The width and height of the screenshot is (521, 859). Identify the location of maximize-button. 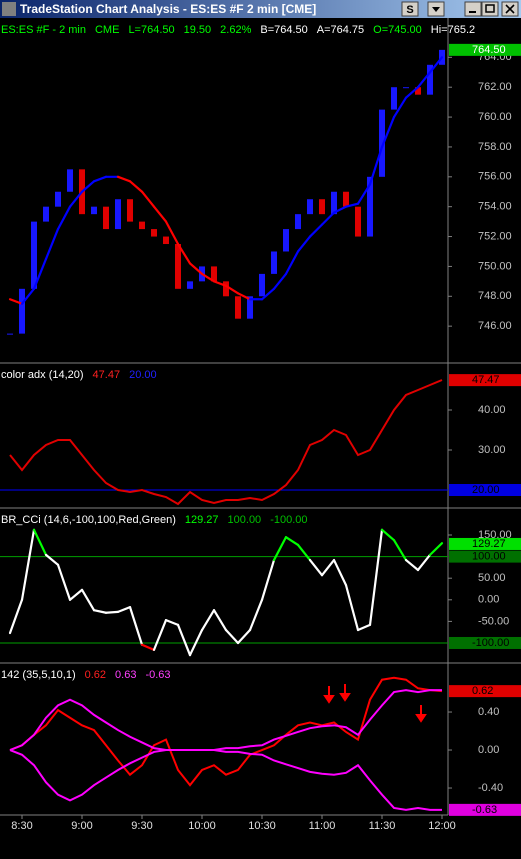
(490, 9).